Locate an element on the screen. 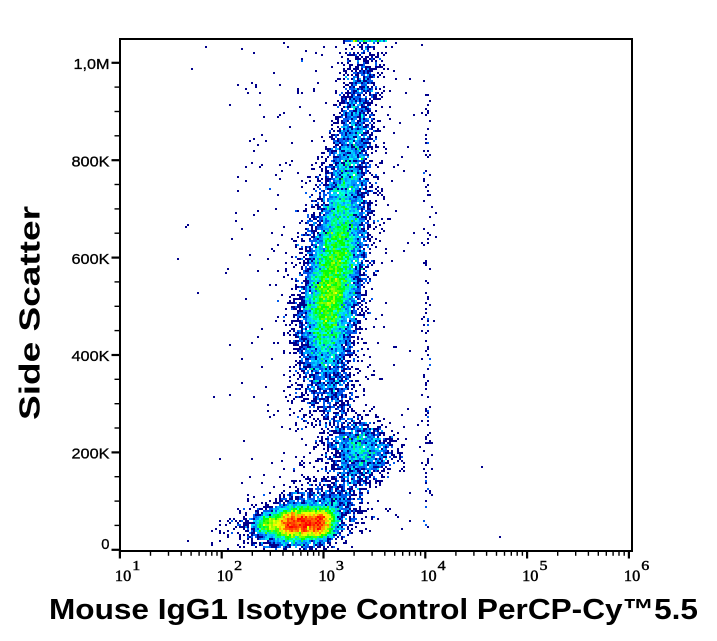  svg-text: 200K is located at coordinates (91, 455).